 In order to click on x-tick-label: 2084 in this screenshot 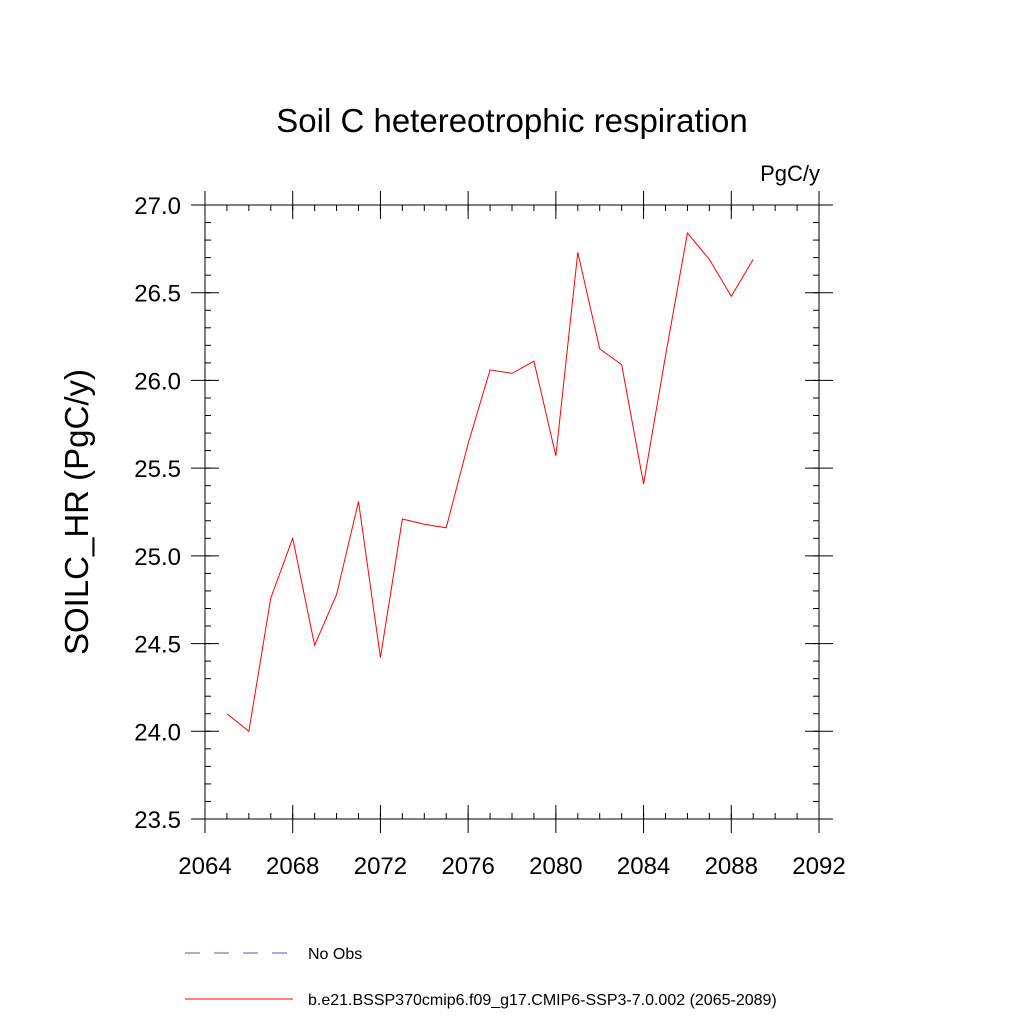, I will do `click(643, 866)`.